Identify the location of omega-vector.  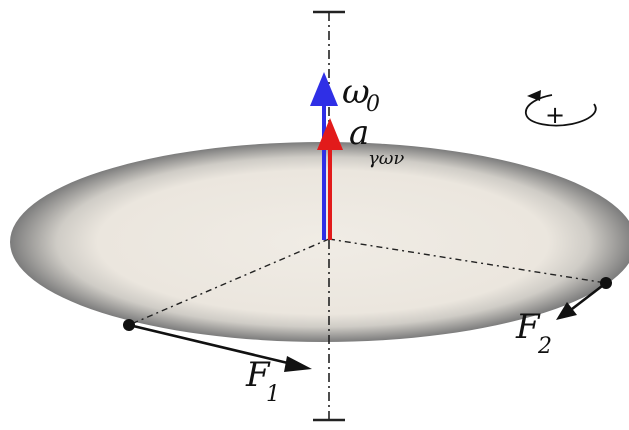
(324, 156).